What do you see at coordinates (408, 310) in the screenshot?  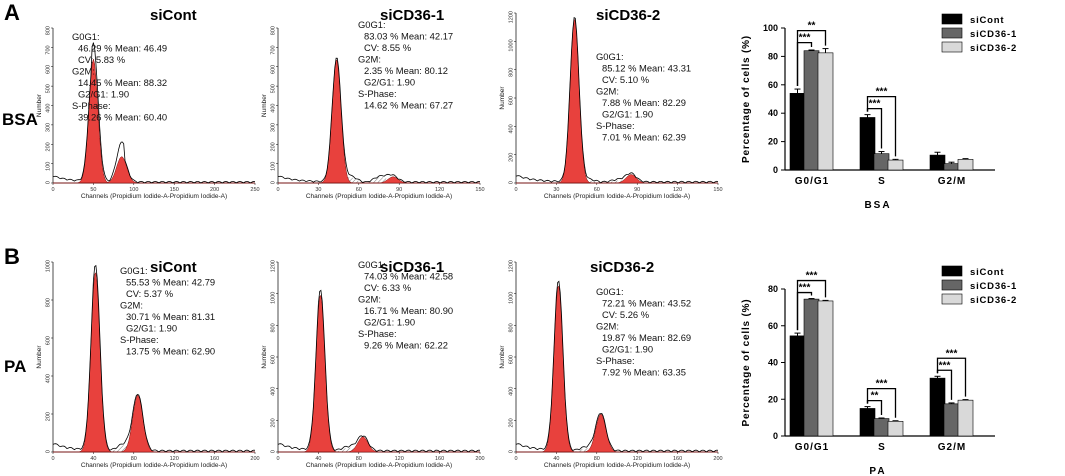 I see `stat-line: 16.71 % Mean: 80.90` at bounding box center [408, 310].